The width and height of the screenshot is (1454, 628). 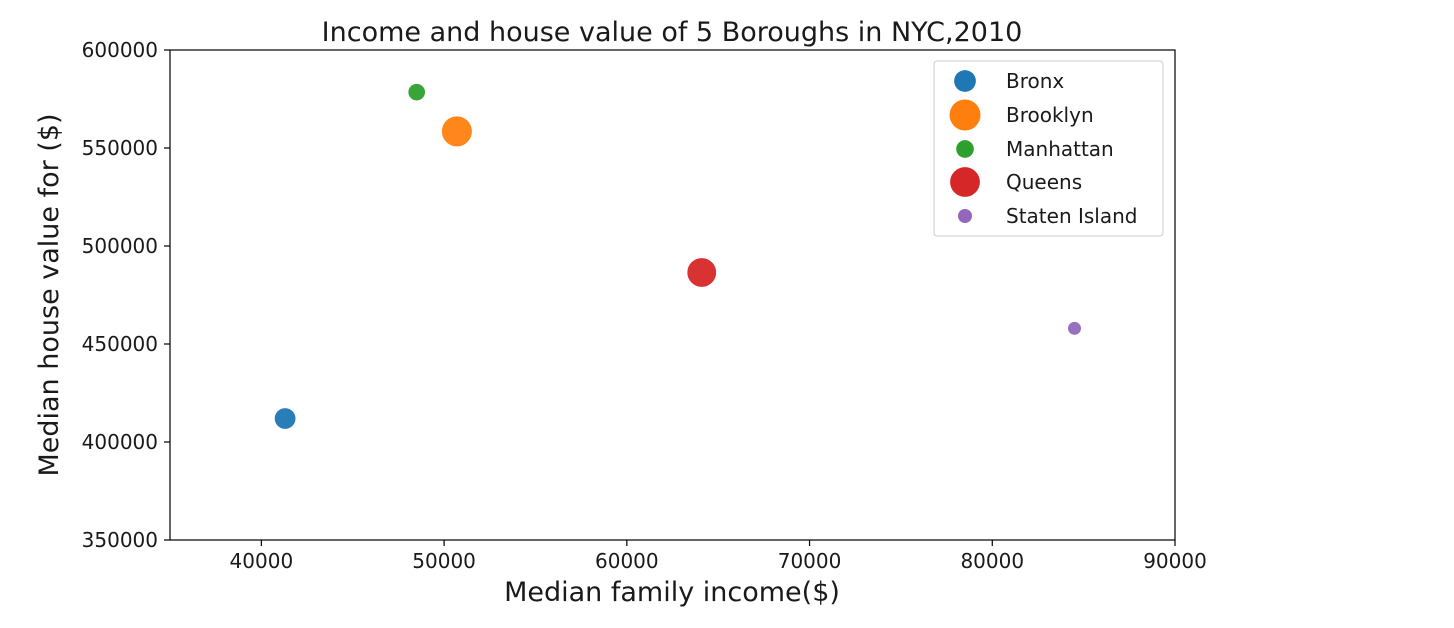 I want to click on x-tick-label: 70000, so click(x=810, y=561).